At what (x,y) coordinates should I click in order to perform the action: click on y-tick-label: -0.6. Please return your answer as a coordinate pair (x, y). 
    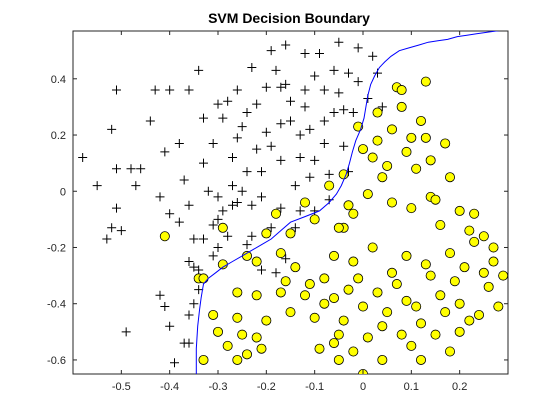
    Looking at the image, I should click on (56, 361).